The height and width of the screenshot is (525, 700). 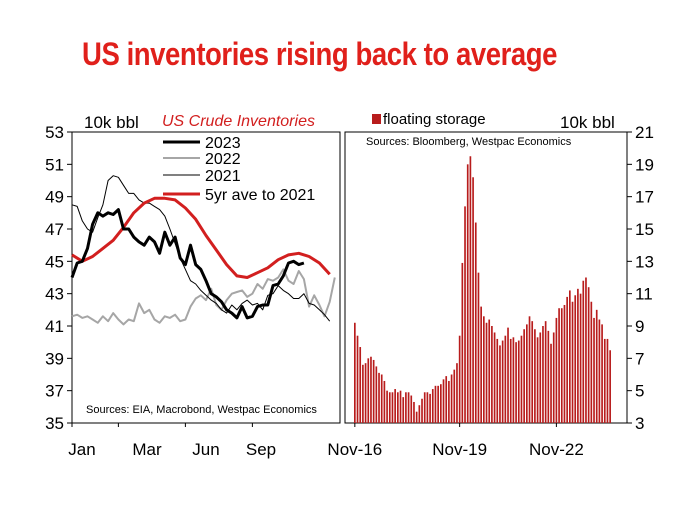 I want to click on right-x-tick-label: Nov-22, so click(x=556, y=449).